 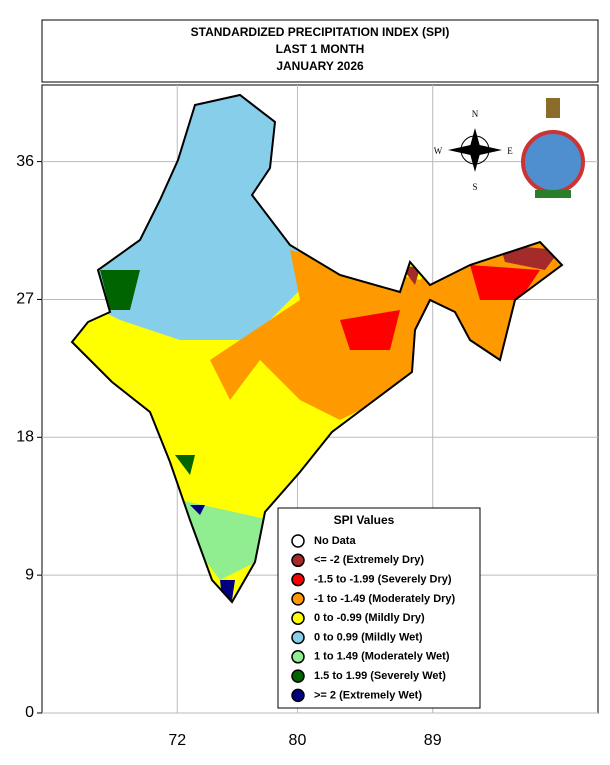 I want to click on title-line: LAST 1 MONTH, so click(x=320, y=49).